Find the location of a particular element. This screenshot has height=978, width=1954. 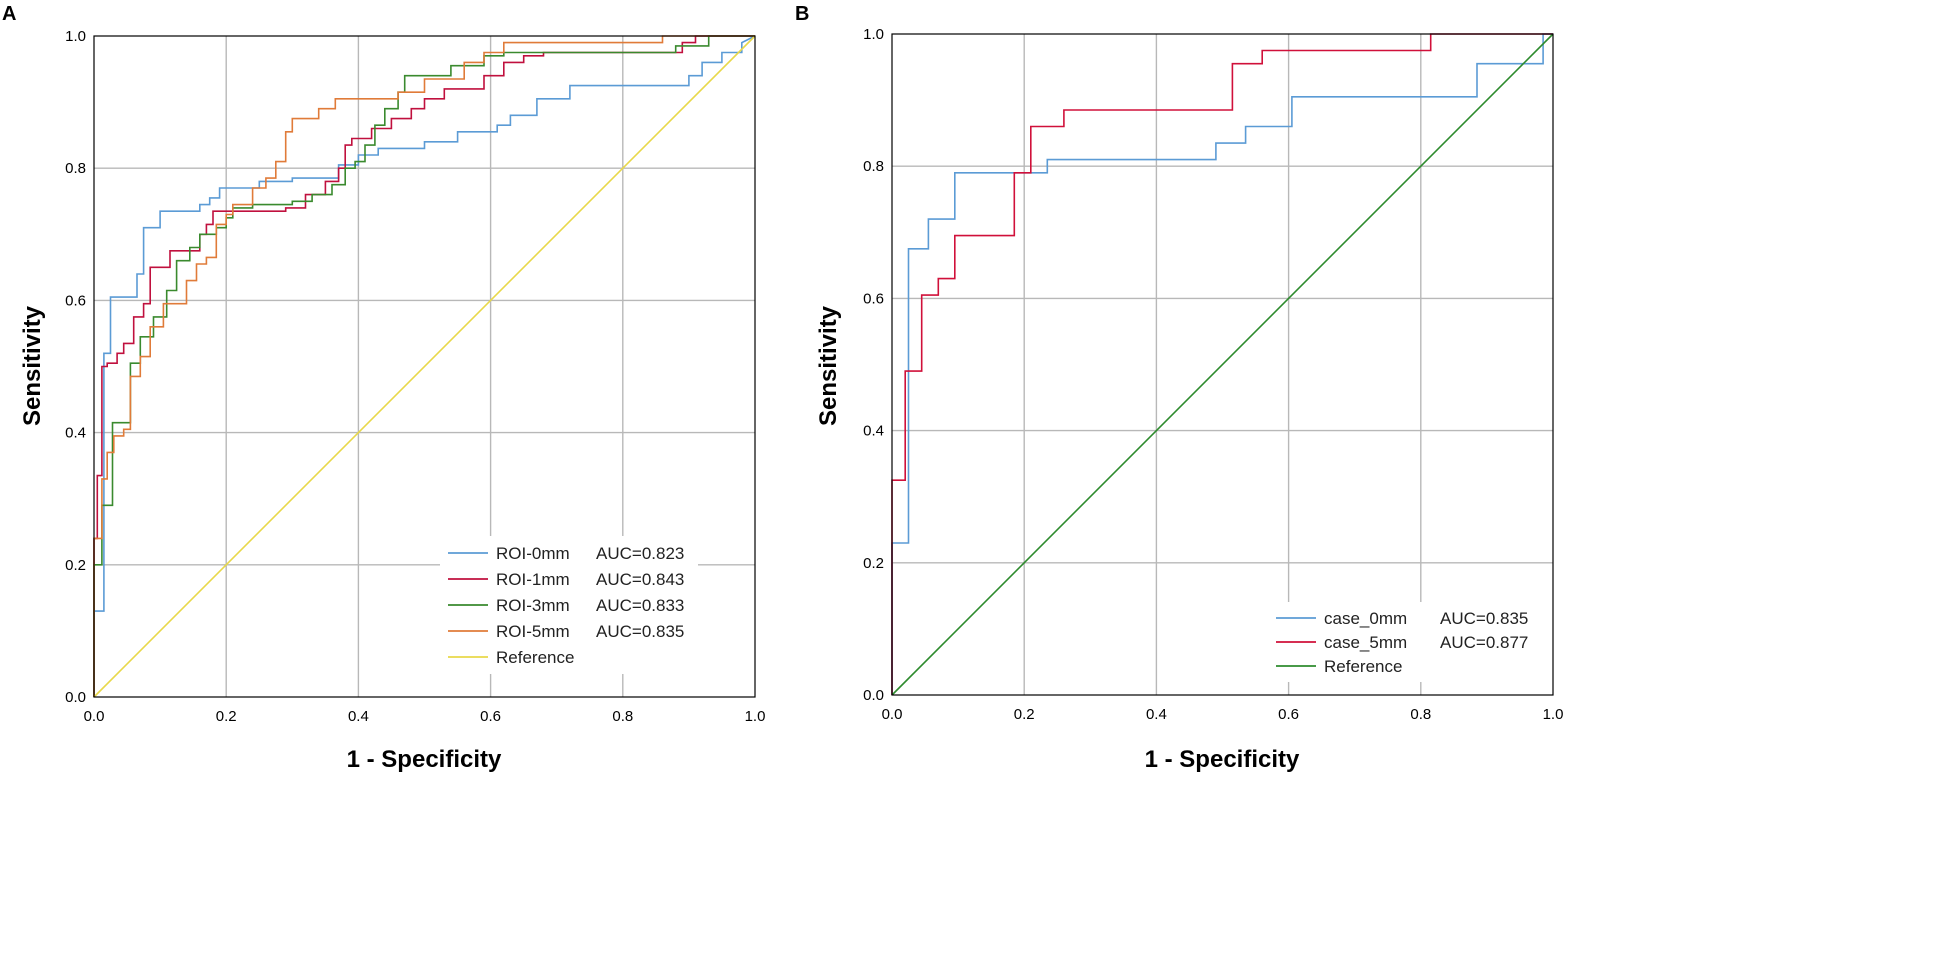

panel-a-x-axis-title: 1 - Specificity is located at coordinates (424, 759).